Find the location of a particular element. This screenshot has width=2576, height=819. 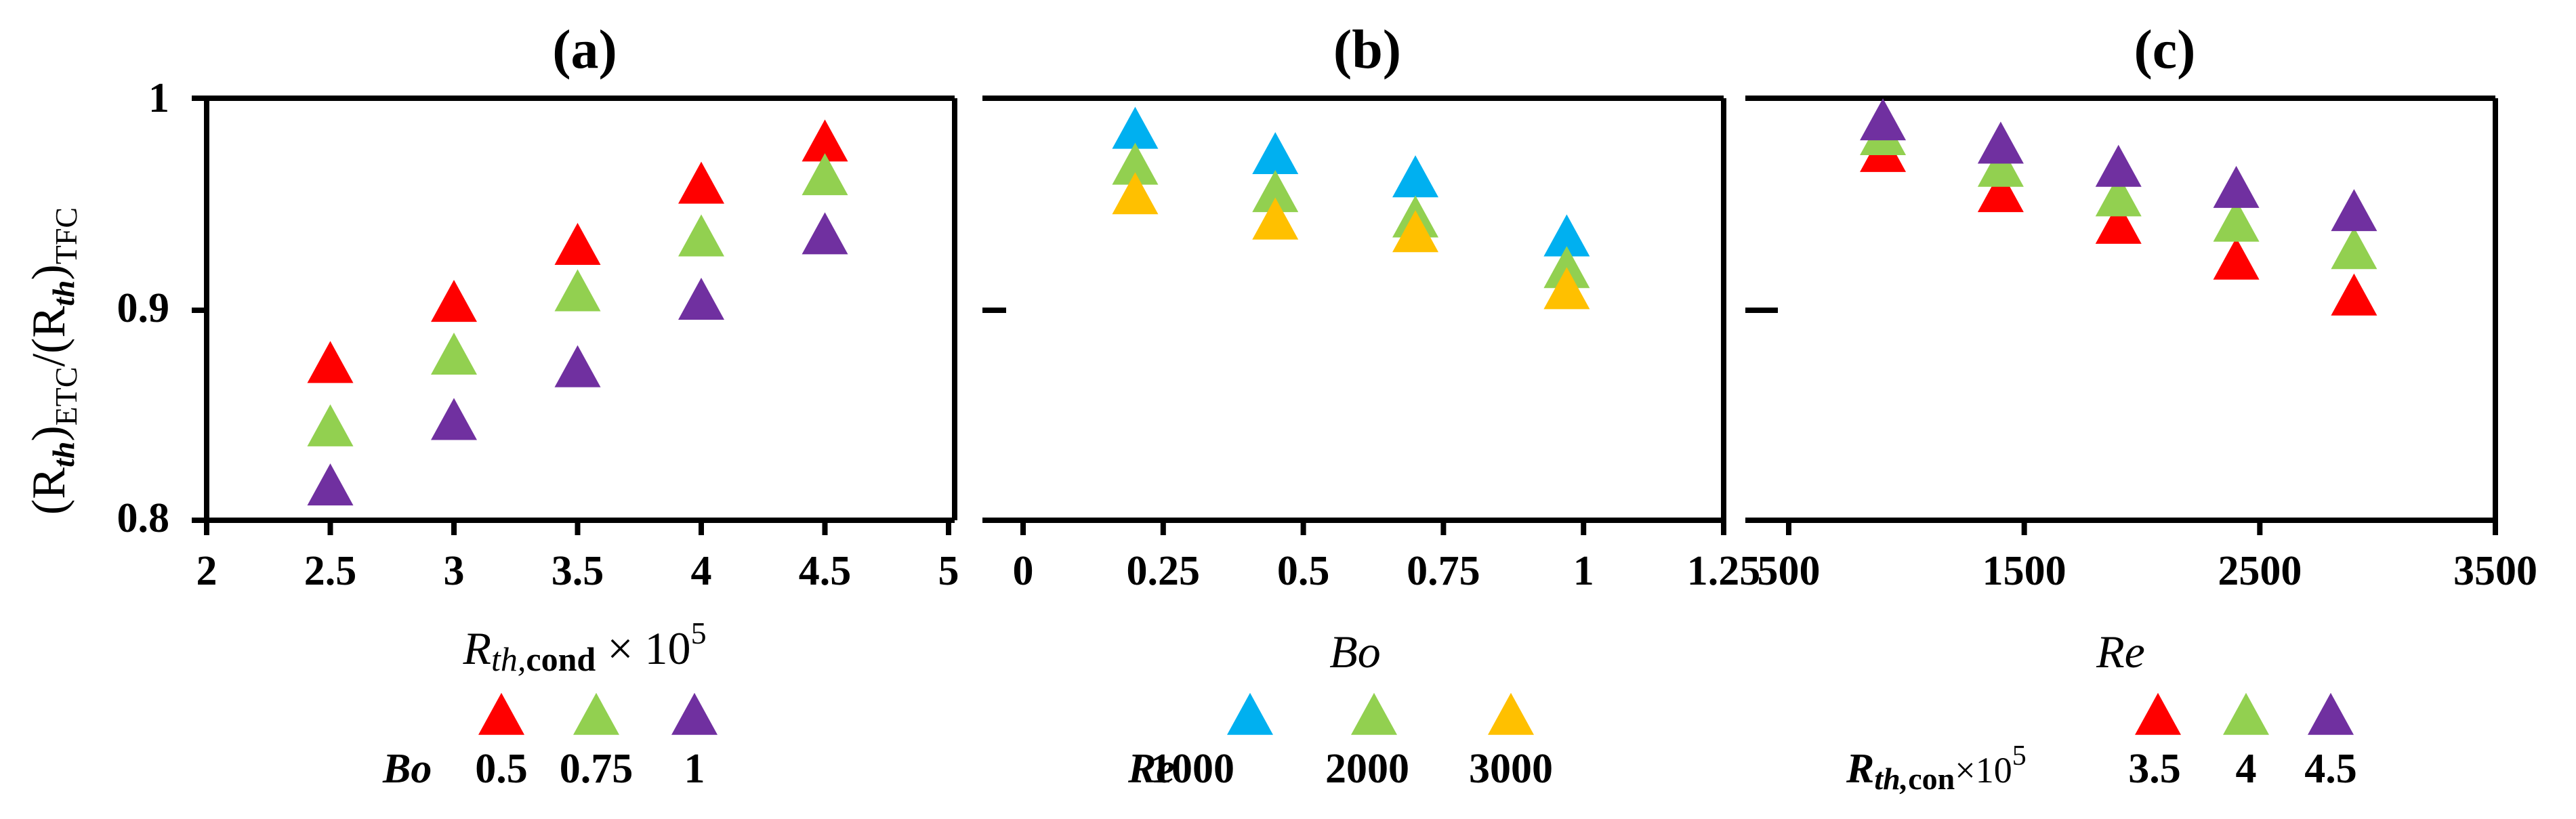

y-tick-label-1: 0.9 is located at coordinates (143, 308).